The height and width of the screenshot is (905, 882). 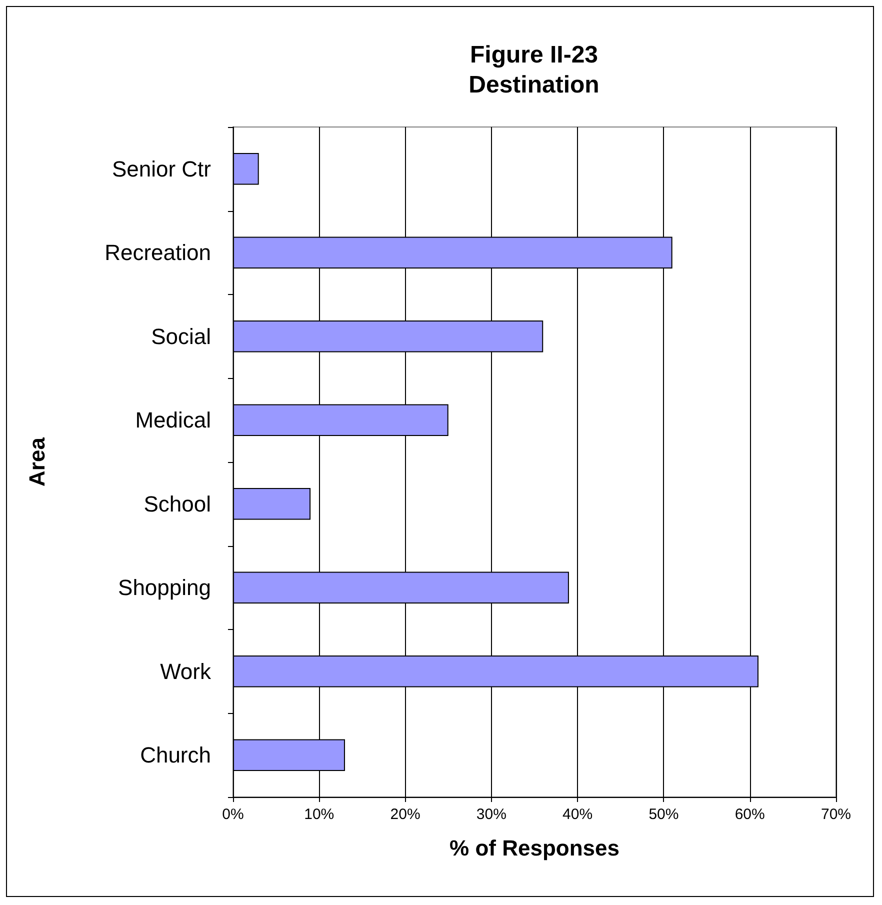 What do you see at coordinates (164, 587) in the screenshot?
I see `y-tick-label: Shopping` at bounding box center [164, 587].